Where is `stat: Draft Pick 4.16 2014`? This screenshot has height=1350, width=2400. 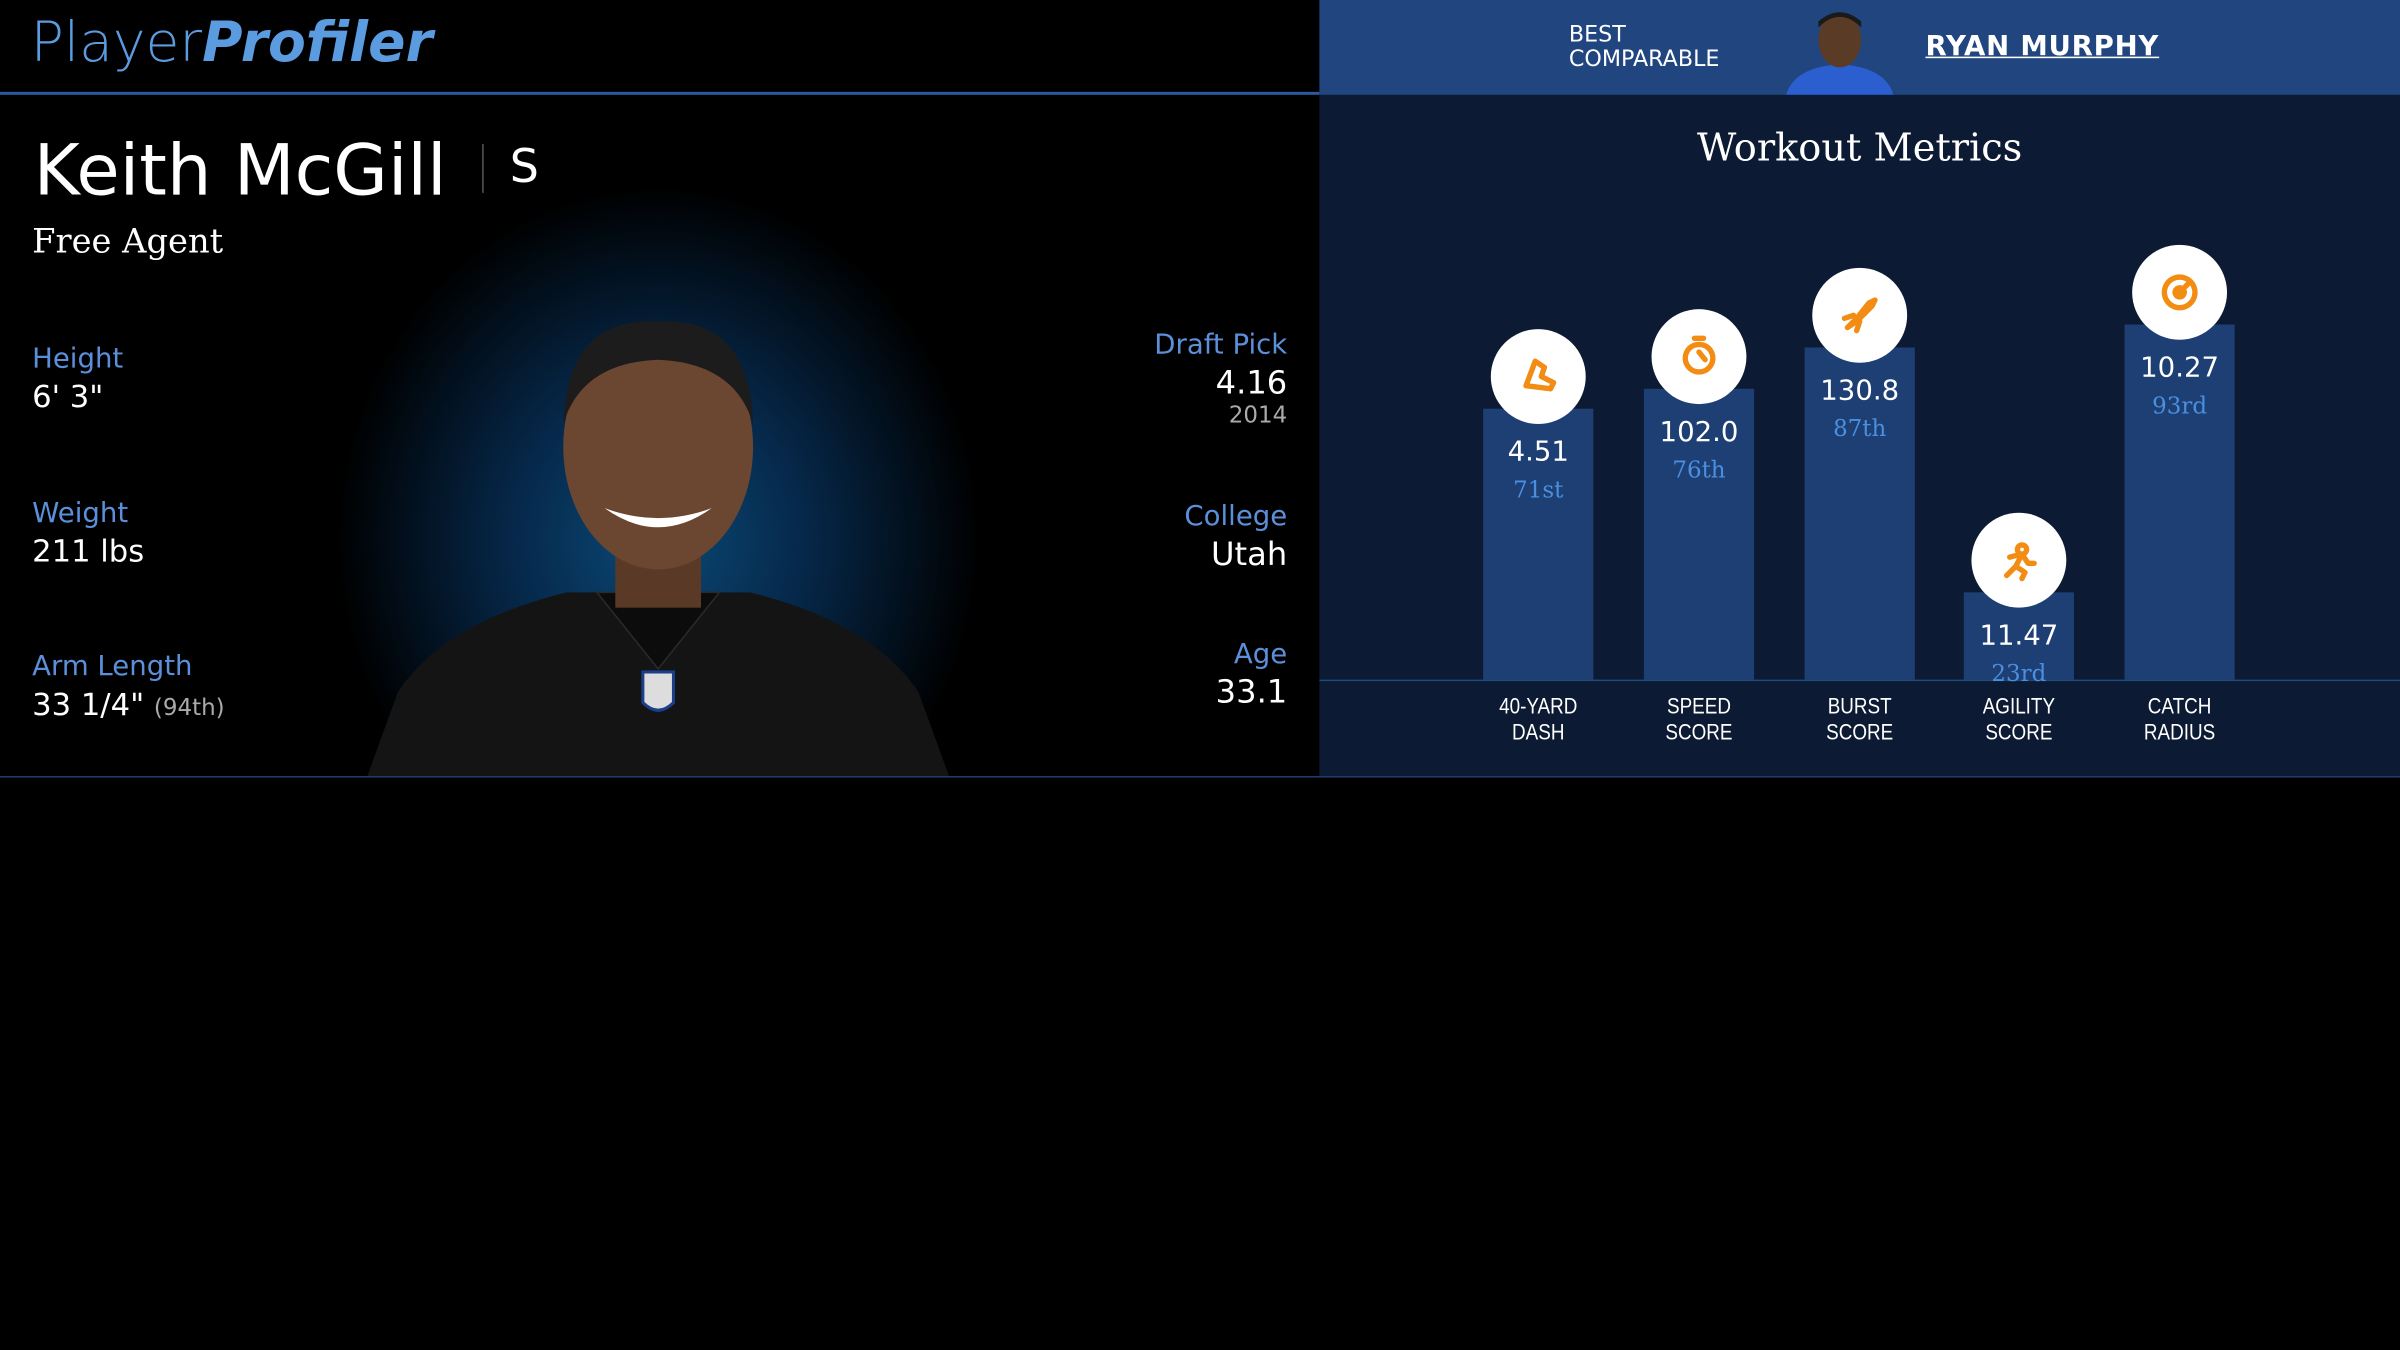
stat: Draft Pick 4.16 2014 is located at coordinates (1220, 378).